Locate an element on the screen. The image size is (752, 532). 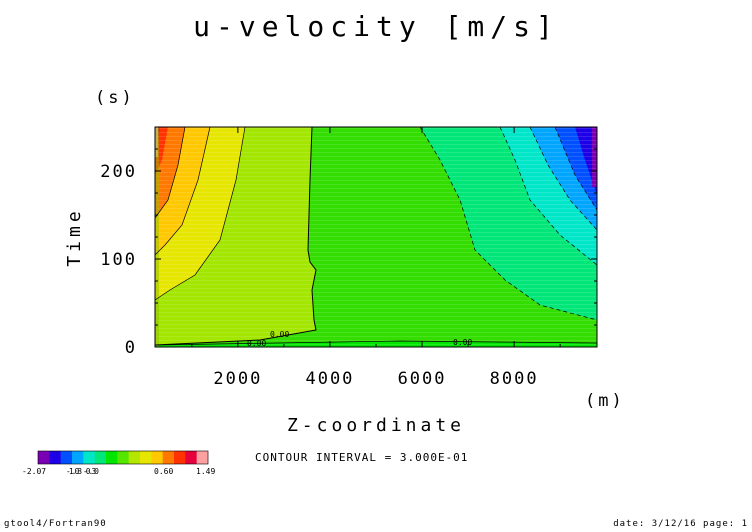
colorbar-label: 1.49 is located at coordinates (205, 471).